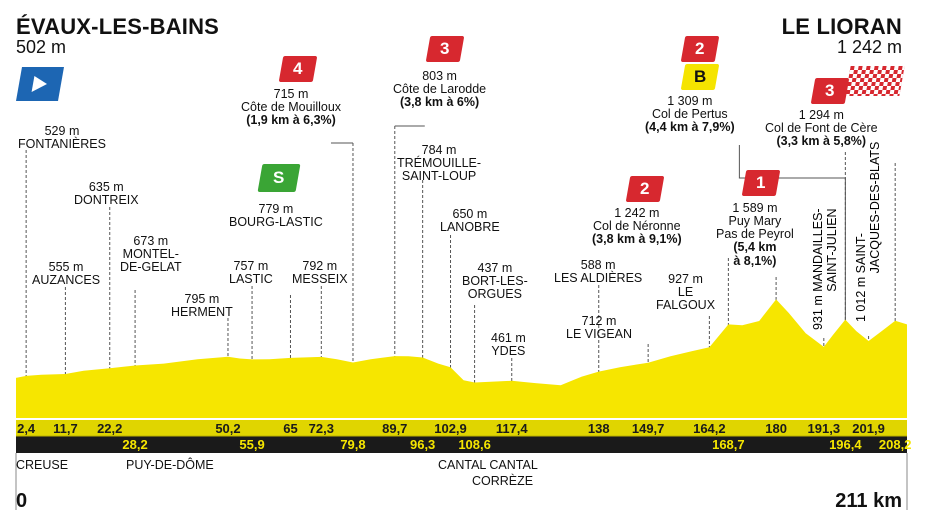 The width and height of the screenshot is (926, 526). I want to click on waypoint-name: MONTEL- DE-GELAT, so click(151, 261).